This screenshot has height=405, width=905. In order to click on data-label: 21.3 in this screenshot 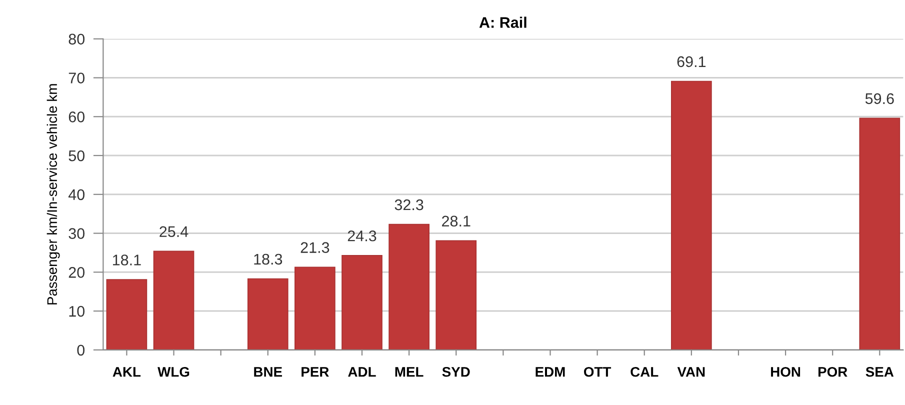, I will do `click(315, 247)`.